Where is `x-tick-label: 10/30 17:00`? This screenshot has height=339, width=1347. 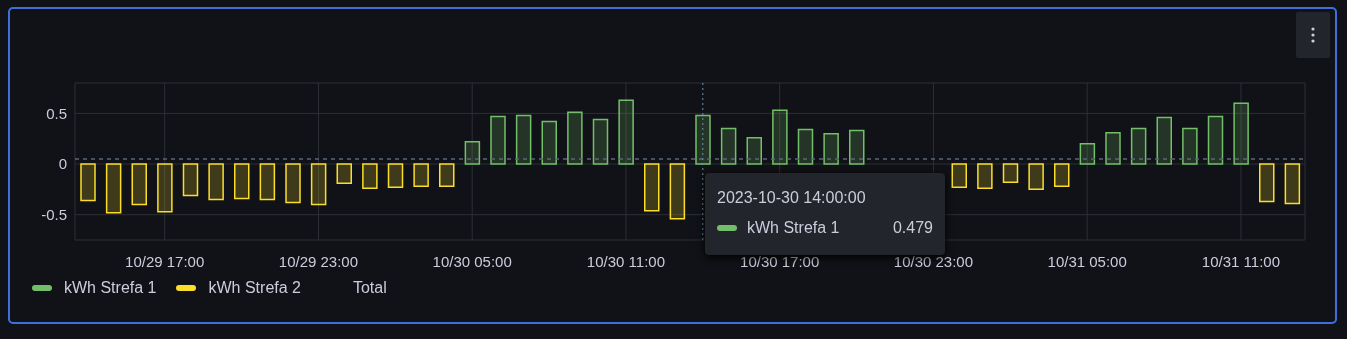 x-tick-label: 10/30 17:00 is located at coordinates (780, 261).